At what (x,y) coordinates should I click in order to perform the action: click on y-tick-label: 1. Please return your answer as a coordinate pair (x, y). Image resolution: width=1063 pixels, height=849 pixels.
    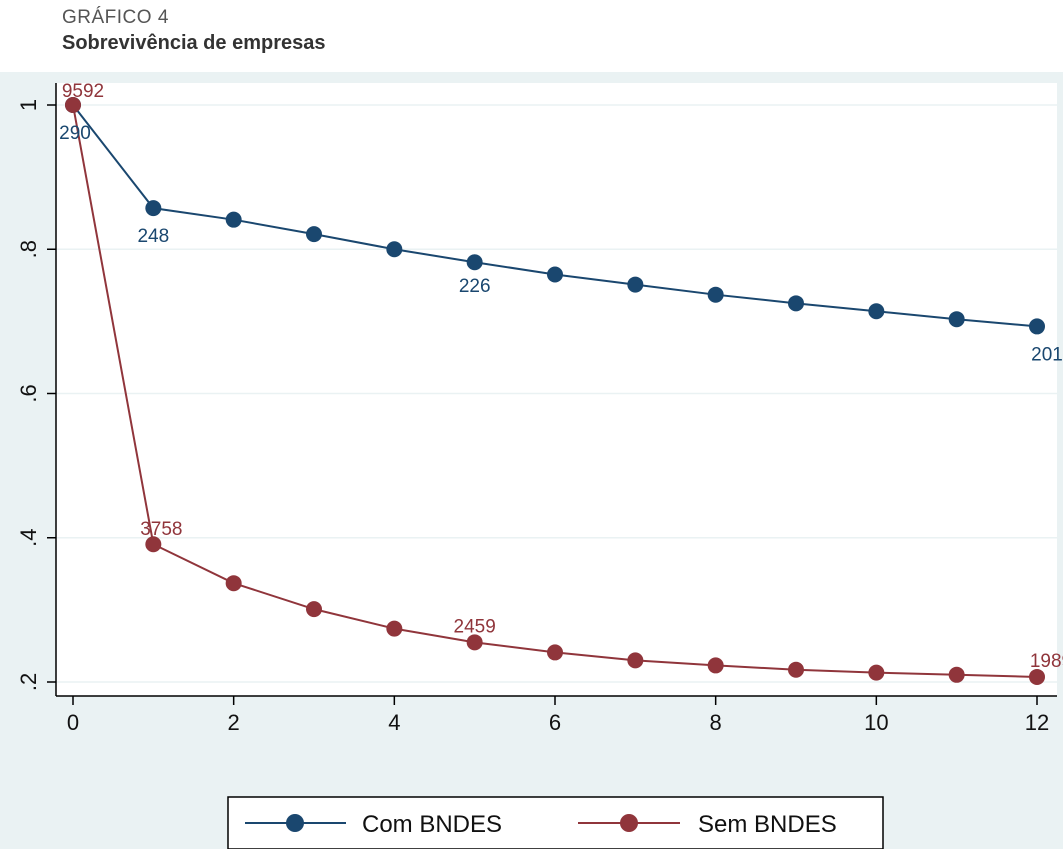
    Looking at the image, I should click on (28, 105).